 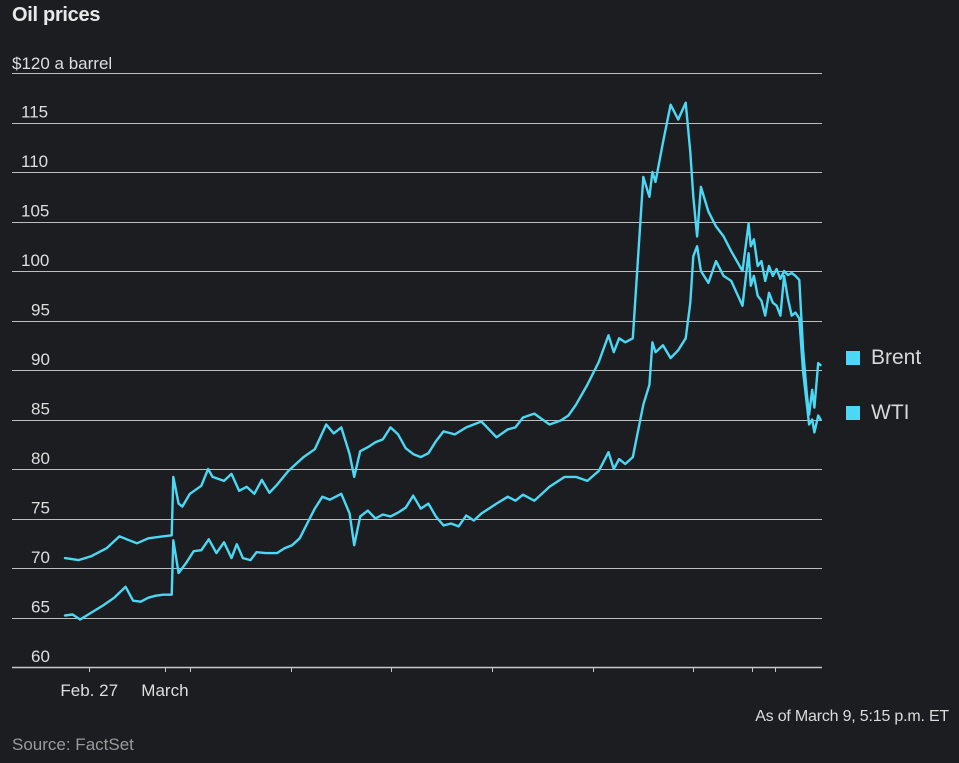 I want to click on y-tick-labels: 60 65 70 75 80 85 90 95 100 105 110 115, so click(x=35, y=385).